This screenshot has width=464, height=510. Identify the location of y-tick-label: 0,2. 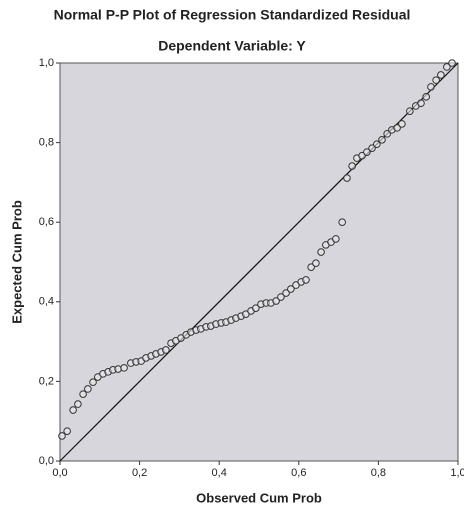
(46, 381).